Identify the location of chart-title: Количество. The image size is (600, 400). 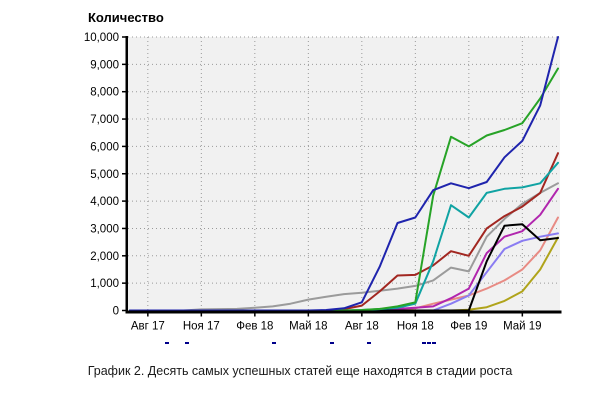
(126, 17).